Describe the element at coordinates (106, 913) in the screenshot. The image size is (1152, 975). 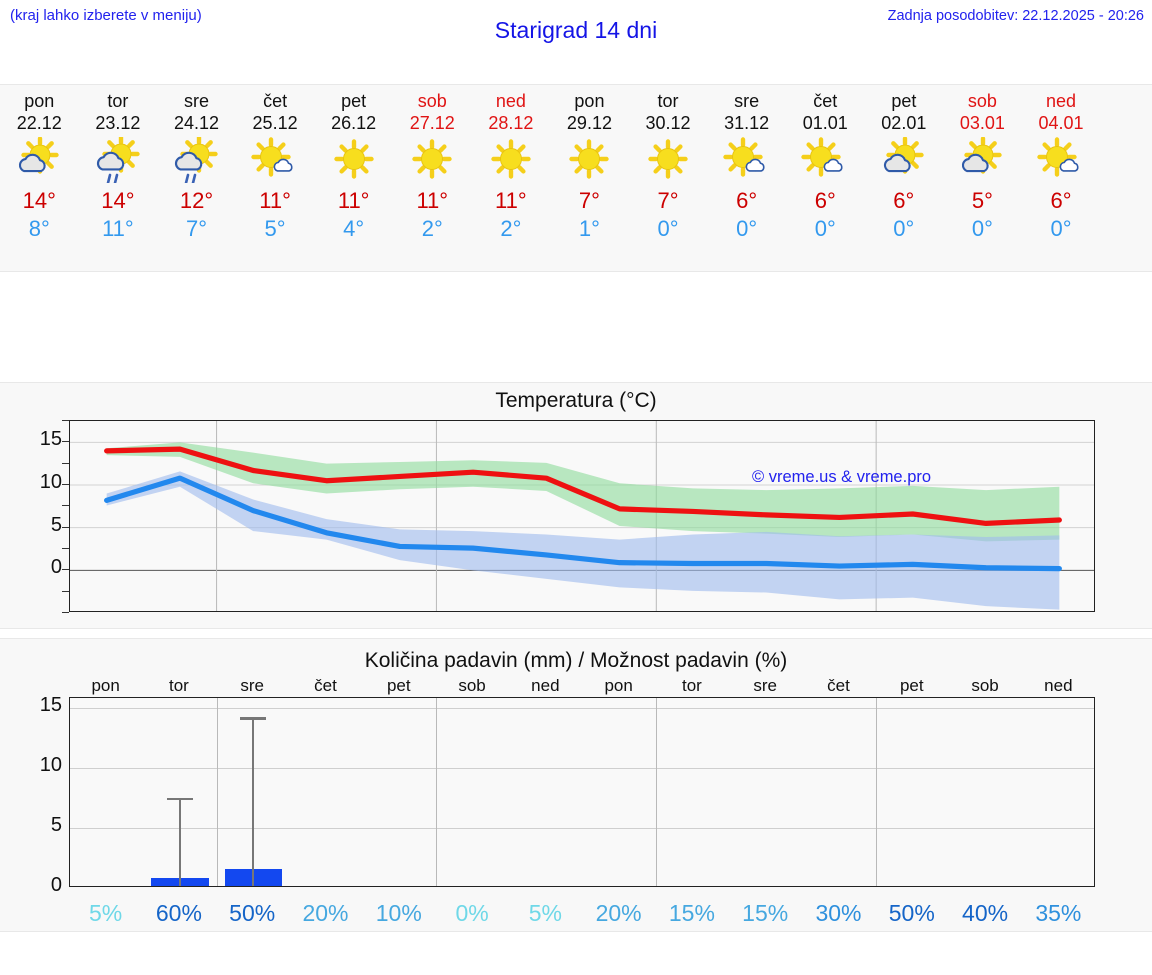
I see `precip-probability: 5%` at that location.